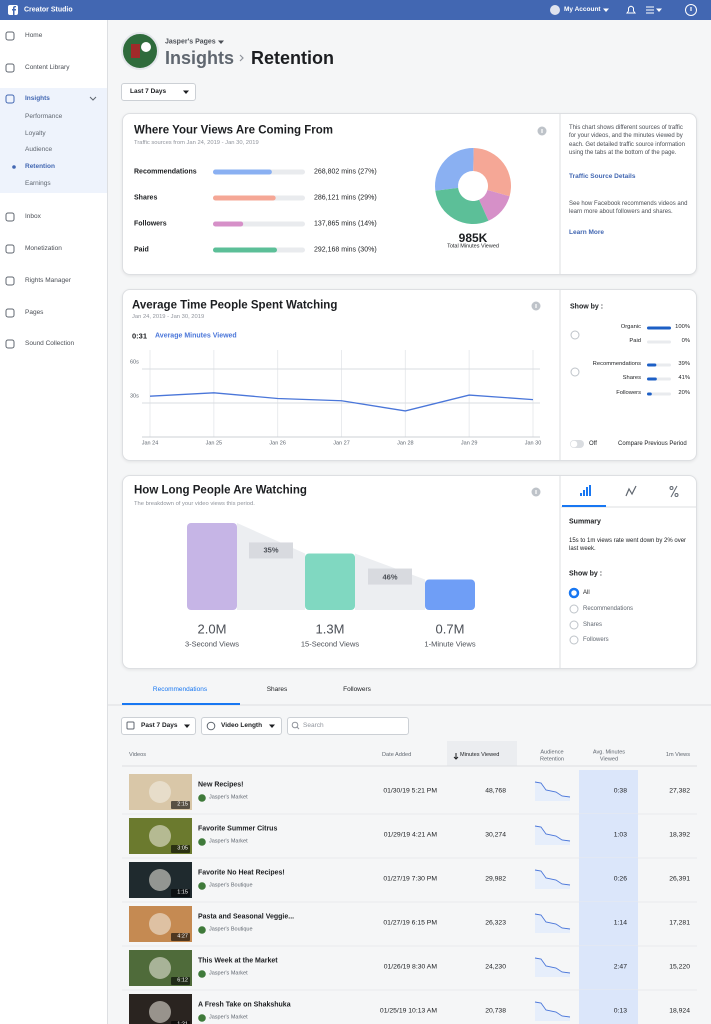 The width and height of the screenshot is (711, 1024). I want to click on panel-heading: Summary, so click(585, 522).